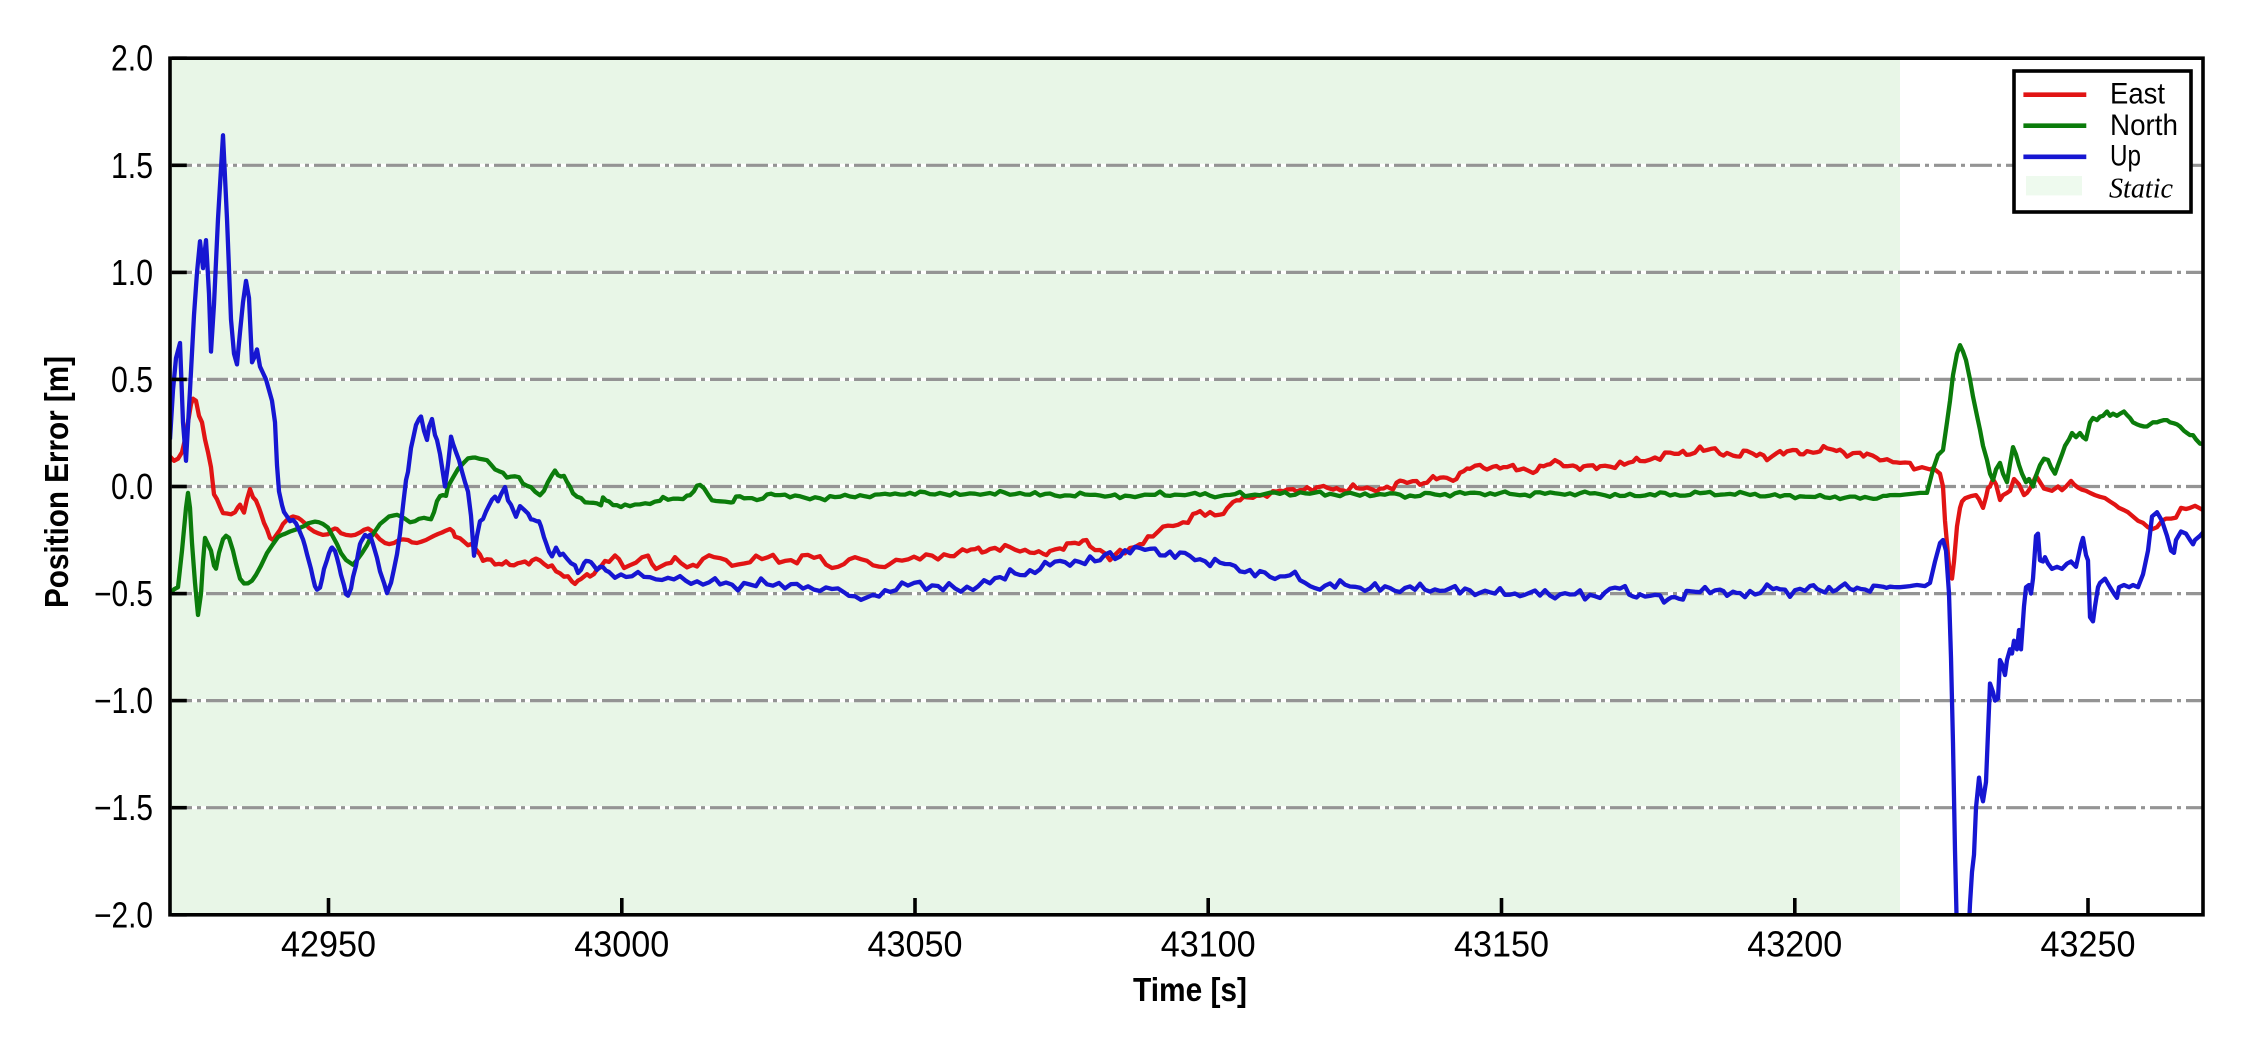 The height and width of the screenshot is (1050, 2250). What do you see at coordinates (621, 944) in the screenshot?
I see `svg-text: 43000` at bounding box center [621, 944].